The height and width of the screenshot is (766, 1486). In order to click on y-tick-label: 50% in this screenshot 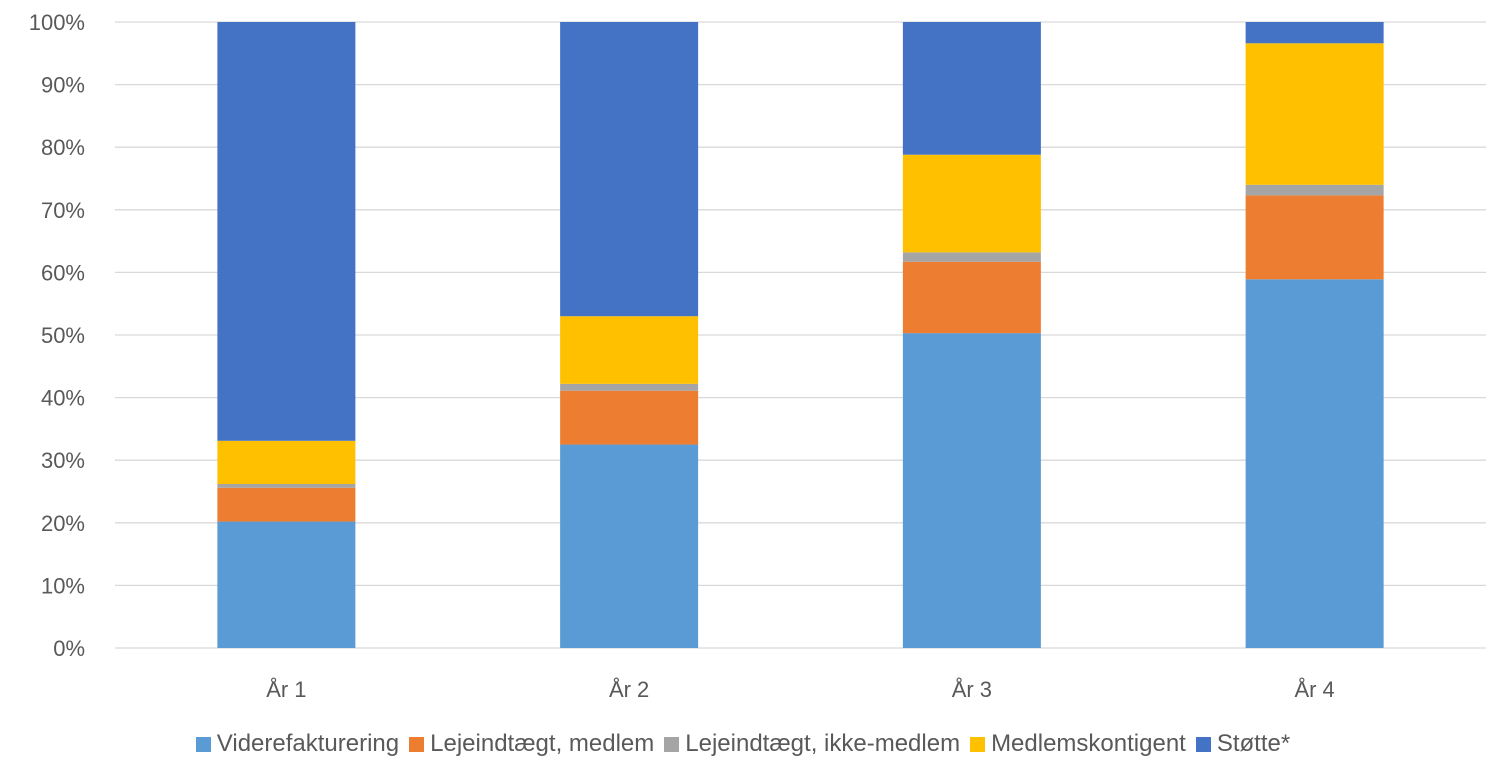, I will do `click(63, 335)`.